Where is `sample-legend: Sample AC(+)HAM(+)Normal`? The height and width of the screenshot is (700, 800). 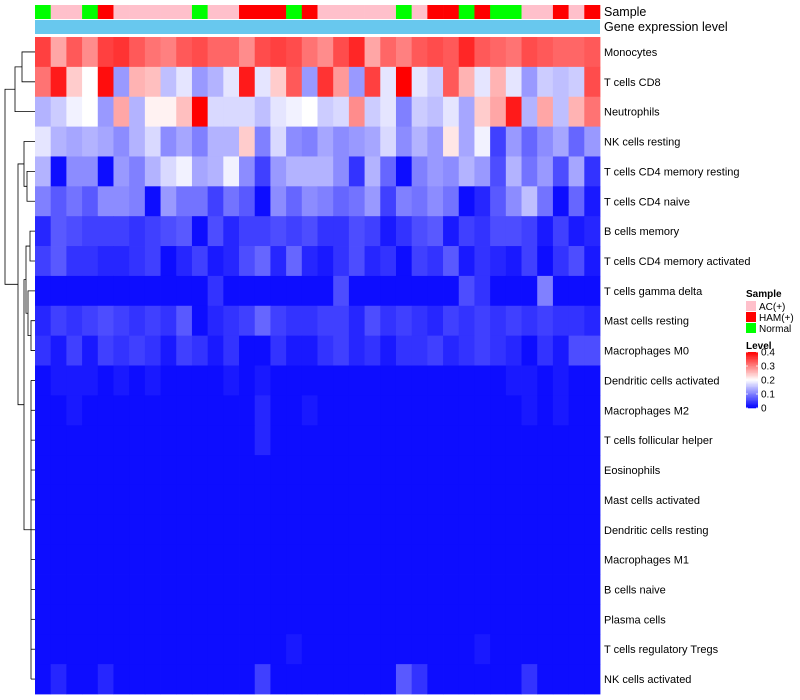 sample-legend: Sample AC(+)HAM(+)Normal is located at coordinates (770, 312).